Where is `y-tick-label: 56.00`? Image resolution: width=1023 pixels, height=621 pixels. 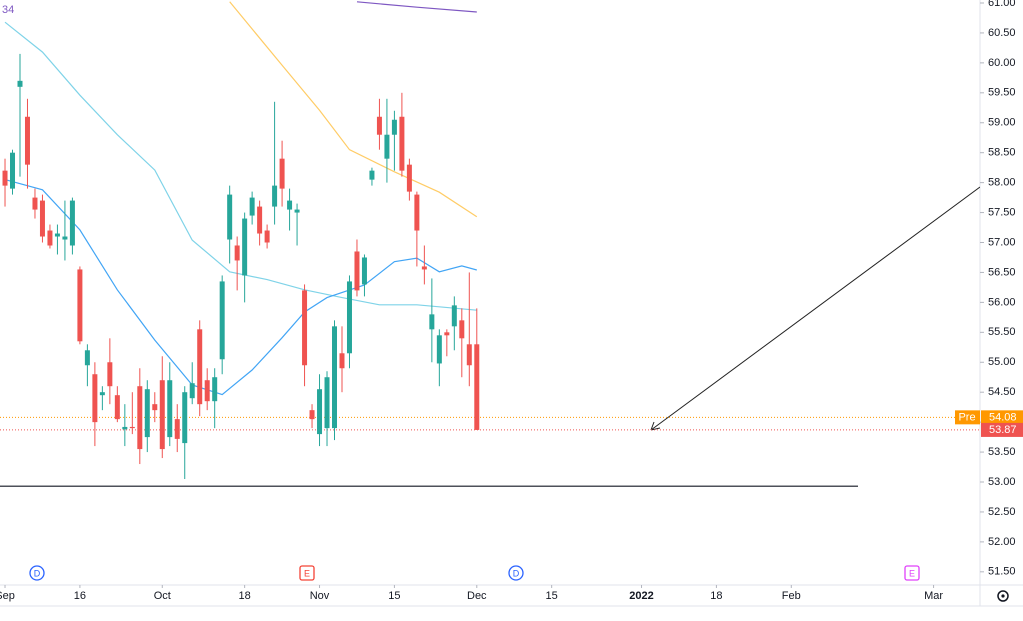 y-tick-label: 56.00 is located at coordinates (1002, 302).